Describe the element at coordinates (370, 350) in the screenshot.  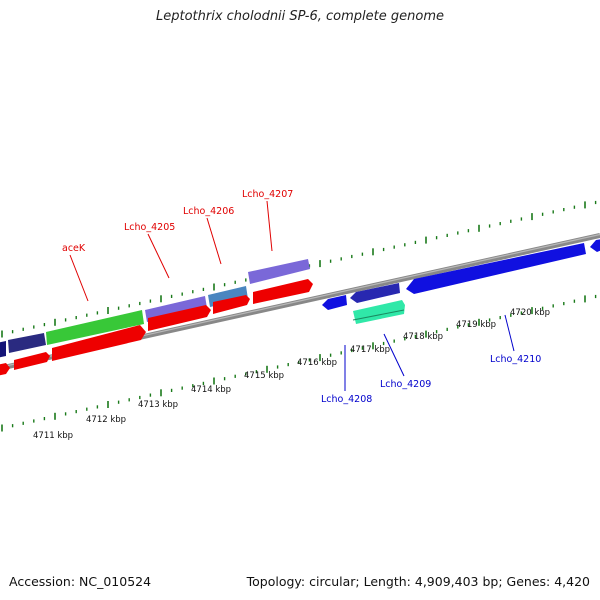
I see `kbp-label: 4717 kbp` at that location.